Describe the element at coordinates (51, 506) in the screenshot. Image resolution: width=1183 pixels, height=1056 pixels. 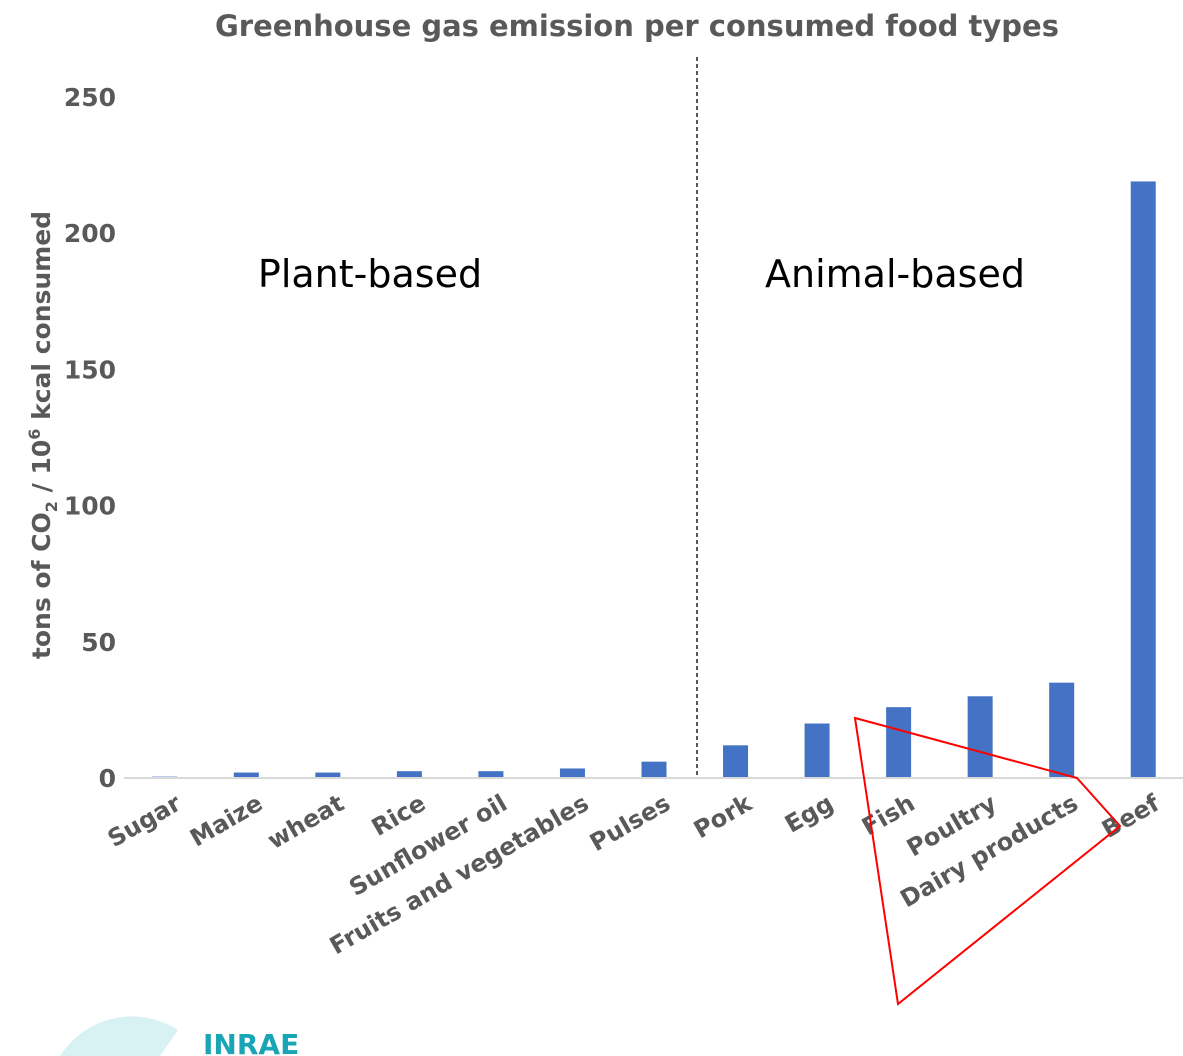
I see `y-axis-label-sub: 2` at that location.